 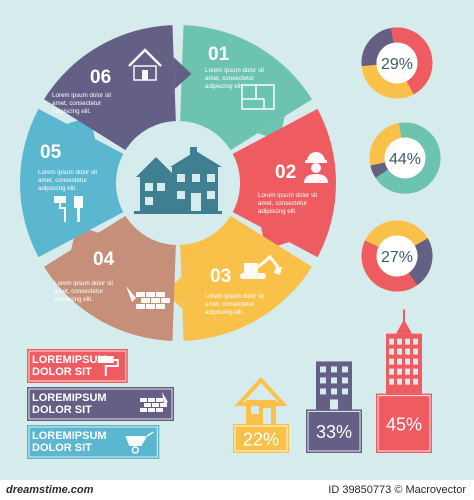 I want to click on building-bar-2: 33%, so click(x=334, y=407).